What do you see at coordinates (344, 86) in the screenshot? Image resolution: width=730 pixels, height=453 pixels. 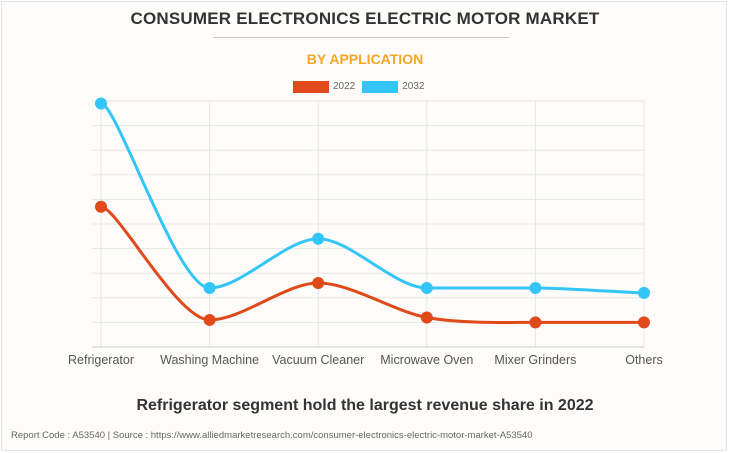 I see `legend-label-2022: 2022` at bounding box center [344, 86].